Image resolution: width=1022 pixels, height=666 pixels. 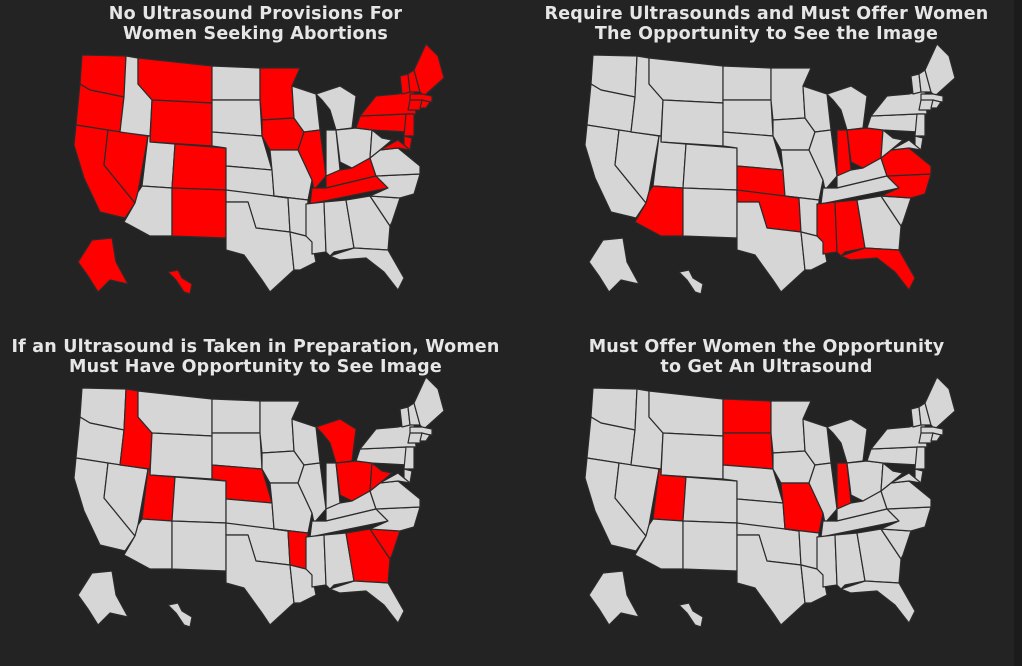 What do you see at coordinates (255, 14) in the screenshot?
I see `panel-title-line1: No Ultrasound Provisions For` at bounding box center [255, 14].